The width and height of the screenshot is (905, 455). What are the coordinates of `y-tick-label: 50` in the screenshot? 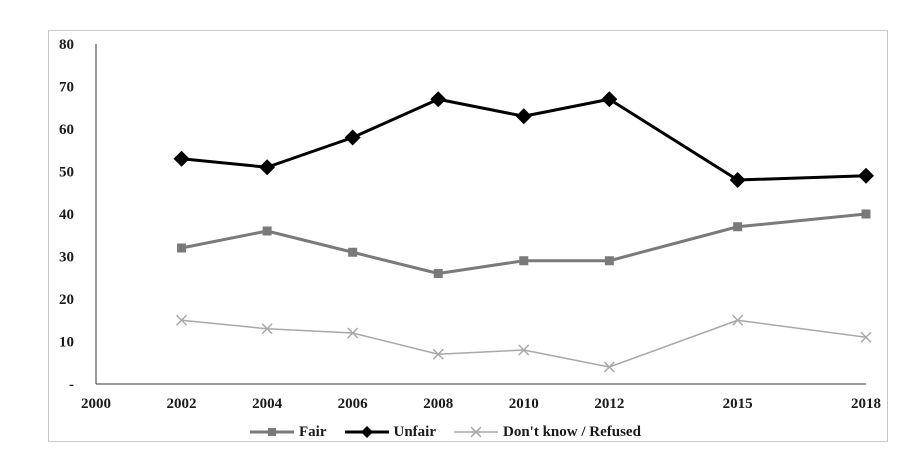 It's located at (66, 173).